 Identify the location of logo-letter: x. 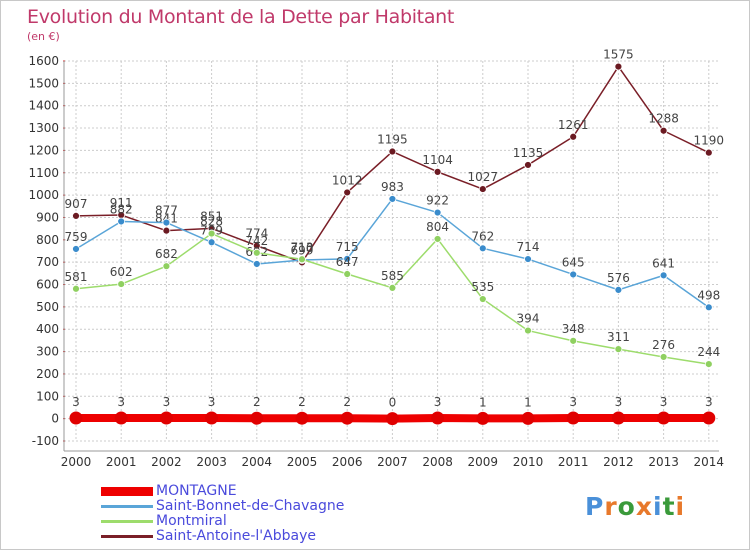
(644, 506).